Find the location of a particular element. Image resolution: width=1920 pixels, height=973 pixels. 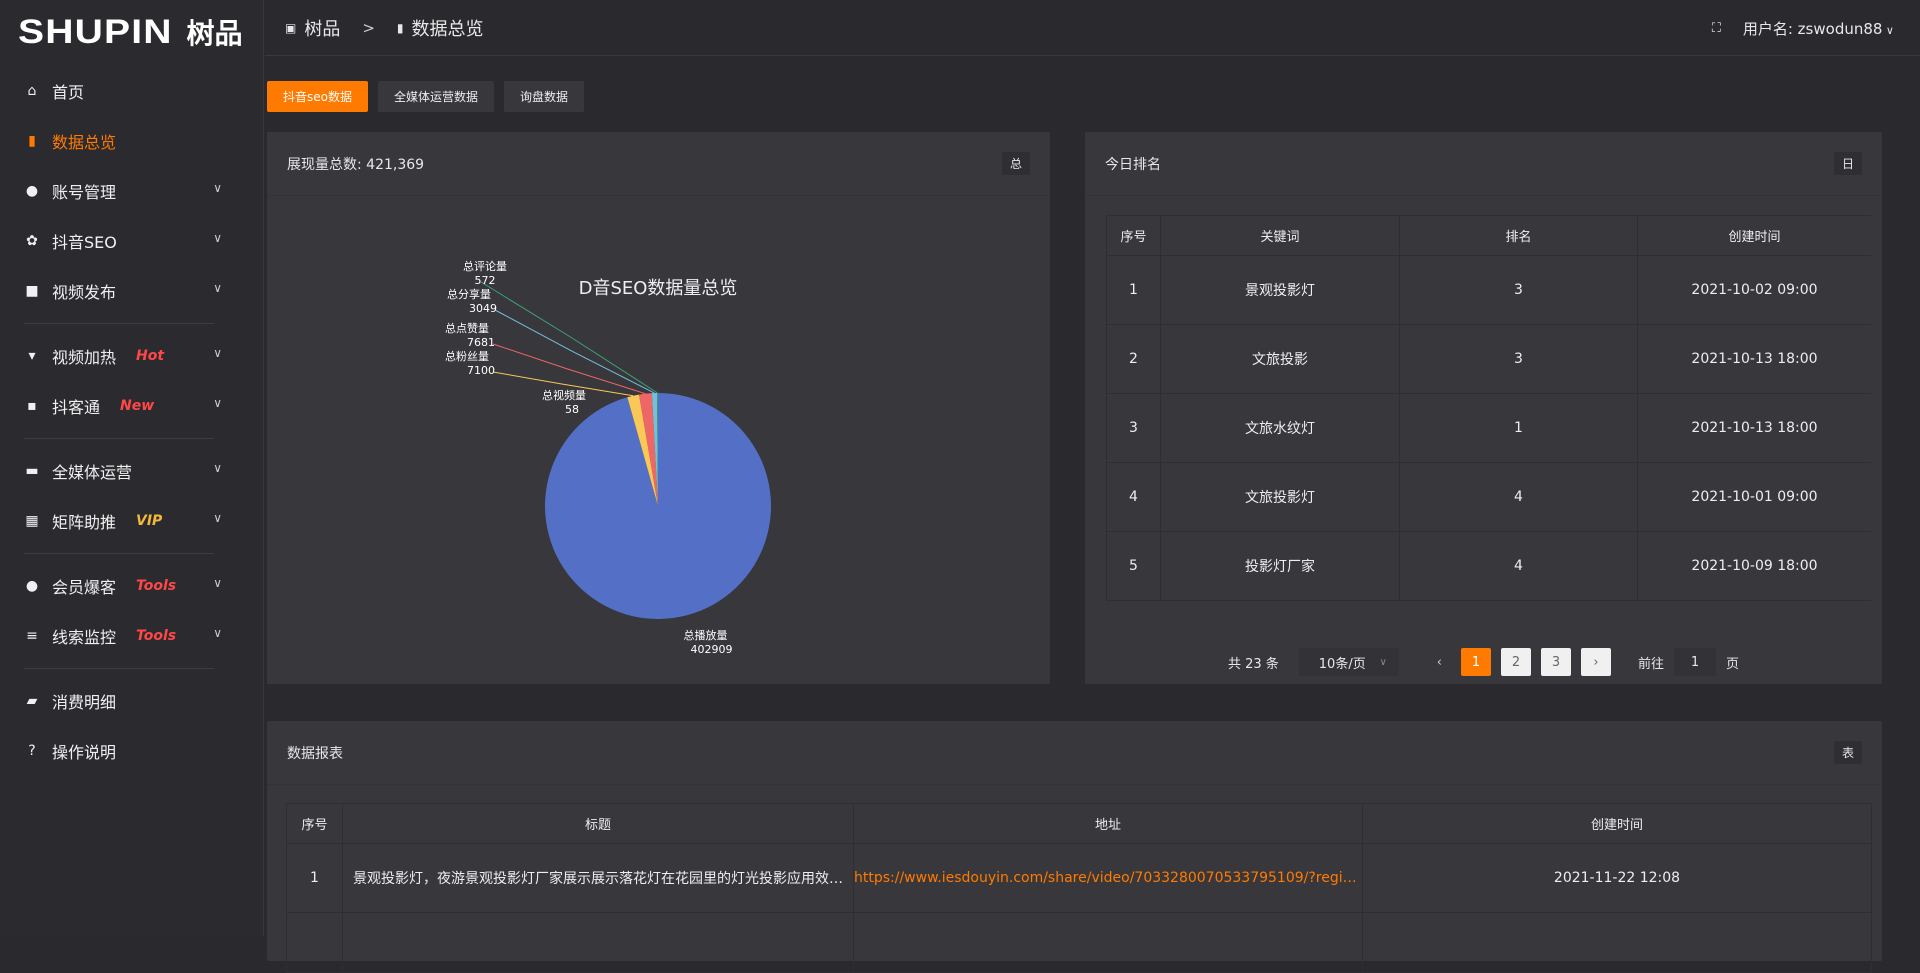

data-tabs: 抖音seo数据 全媒体运营数据 询盘数据 is located at coordinates (426, 96).